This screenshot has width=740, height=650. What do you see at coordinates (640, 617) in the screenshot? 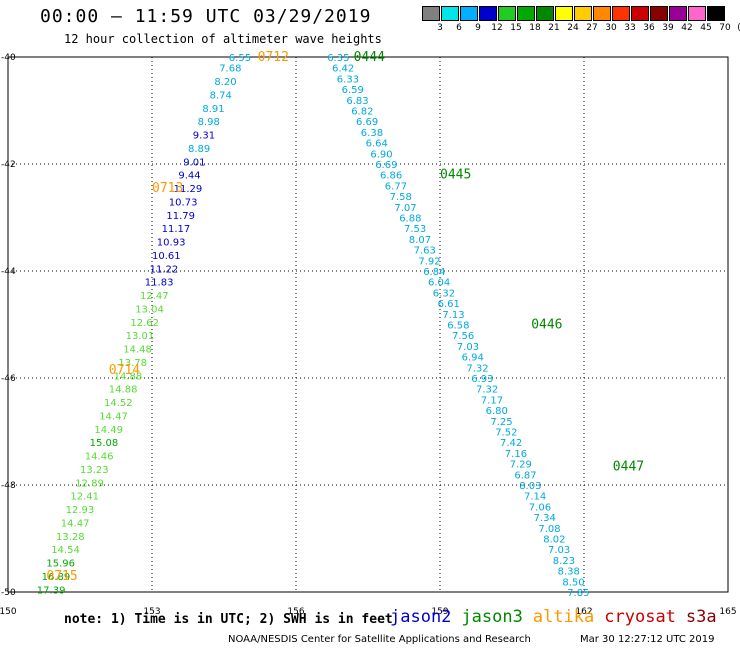
I see `satellite-label-cryosat: cryosat` at bounding box center [640, 617].